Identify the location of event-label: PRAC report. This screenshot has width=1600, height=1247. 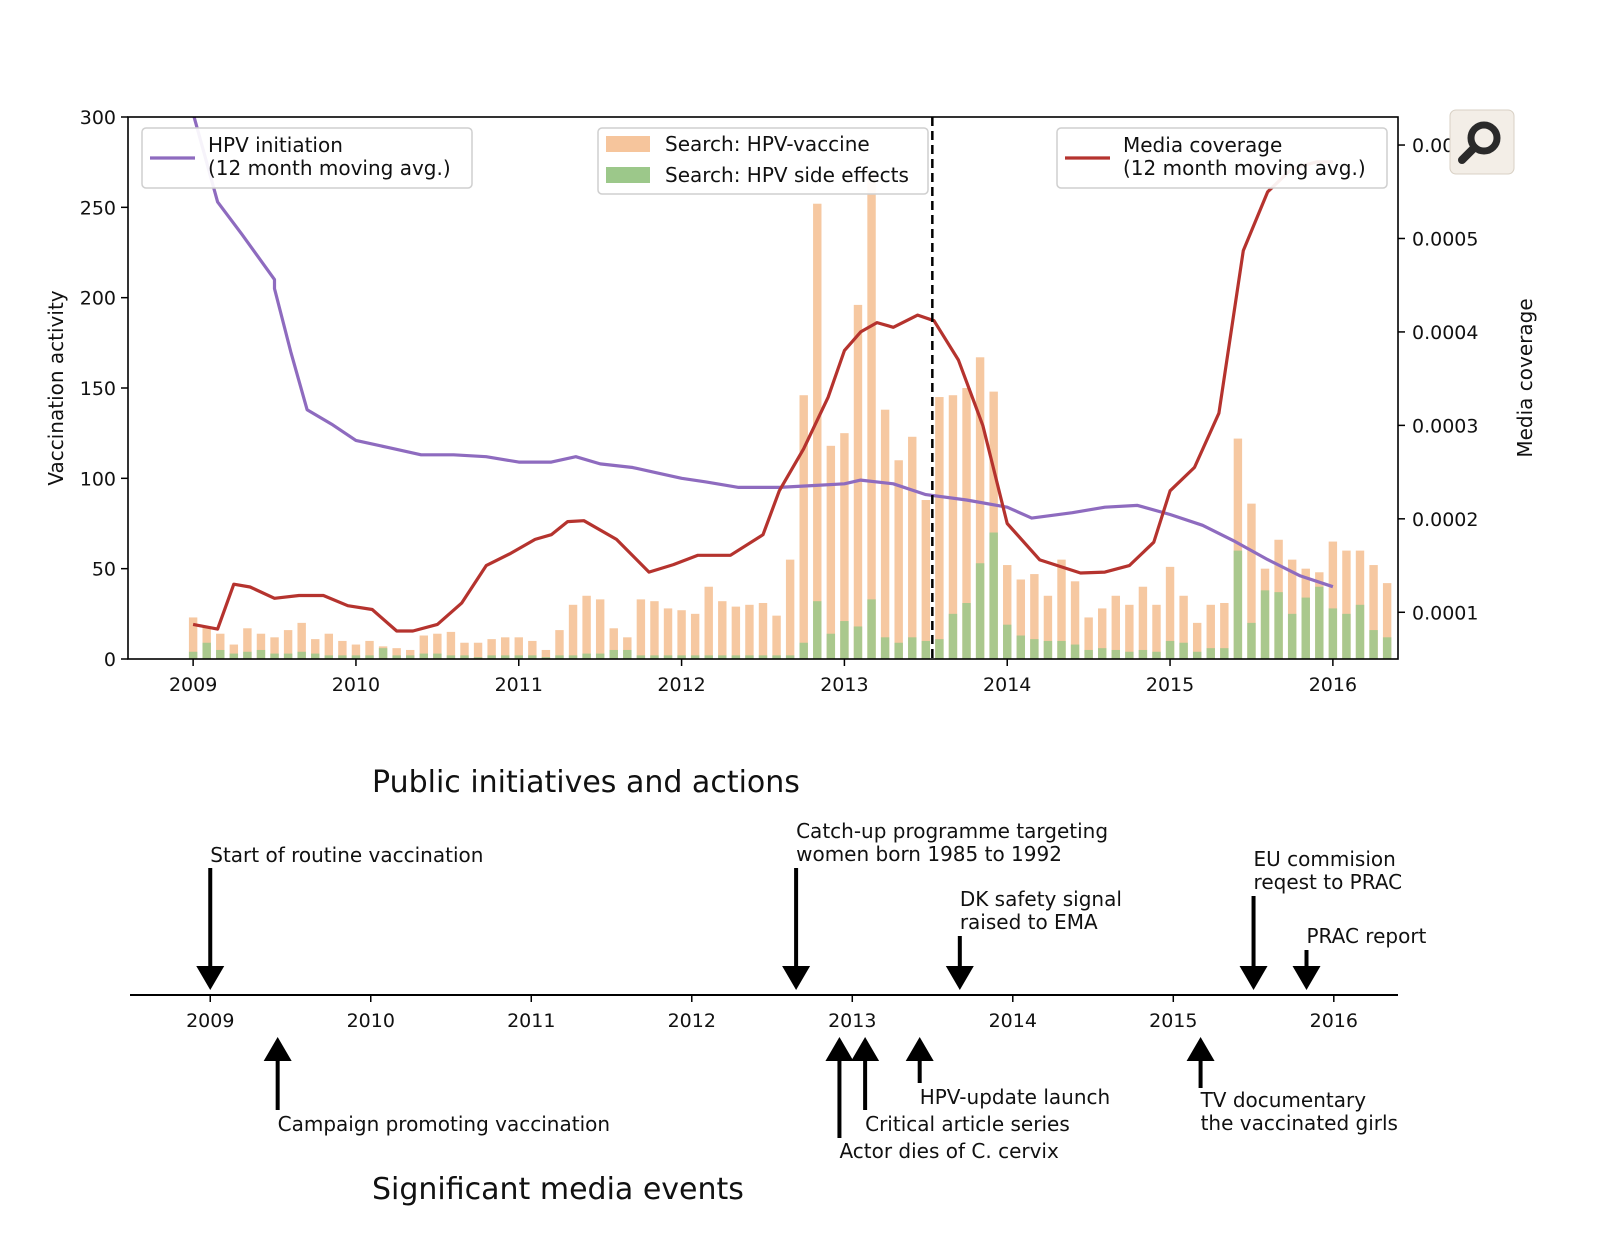
(1367, 936).